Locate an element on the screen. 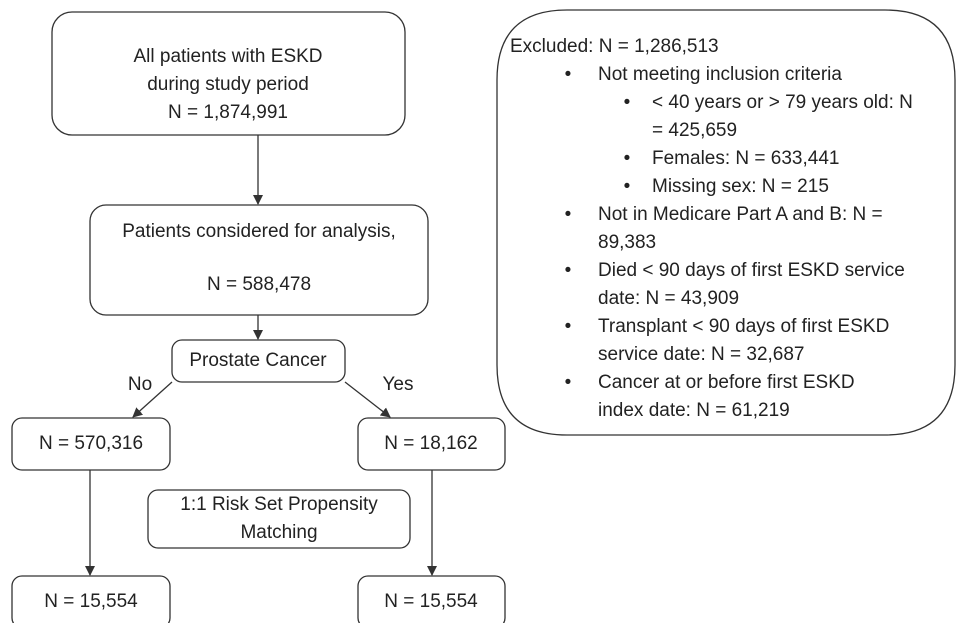 The width and height of the screenshot is (960, 623). node-label: Matching is located at coordinates (278, 532).